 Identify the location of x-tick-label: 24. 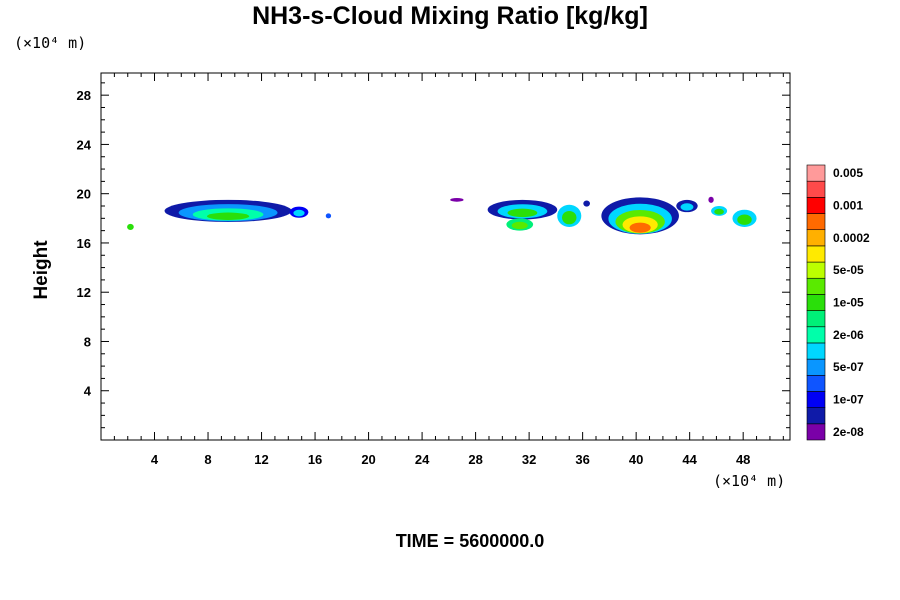
(422, 459).